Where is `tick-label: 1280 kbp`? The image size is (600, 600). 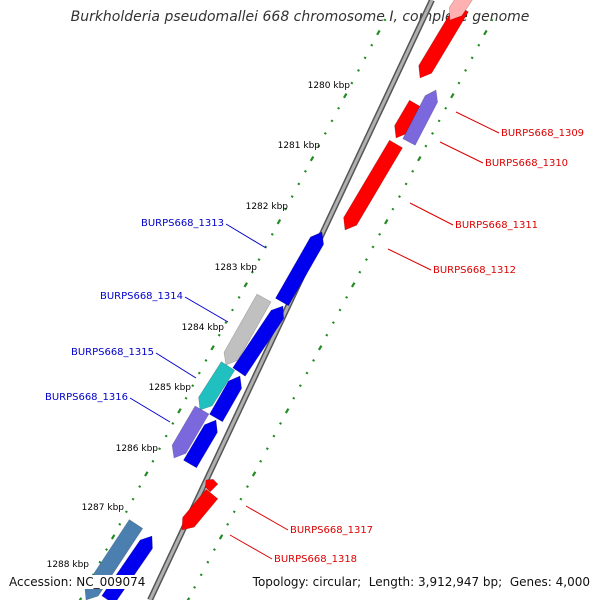
tick-label: 1280 kbp is located at coordinates (329, 86).